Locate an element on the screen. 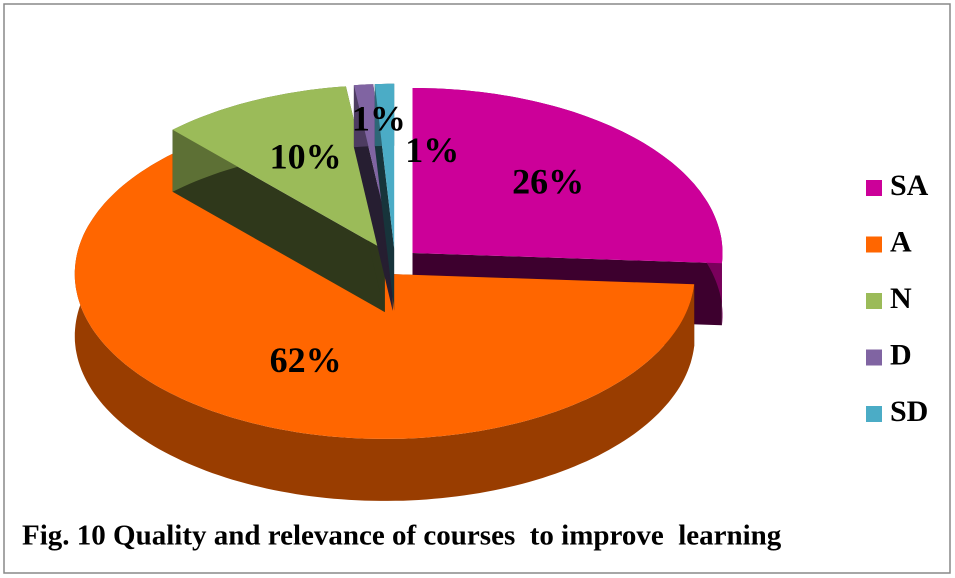 The width and height of the screenshot is (955, 578). legend-label: SD is located at coordinates (909, 411).